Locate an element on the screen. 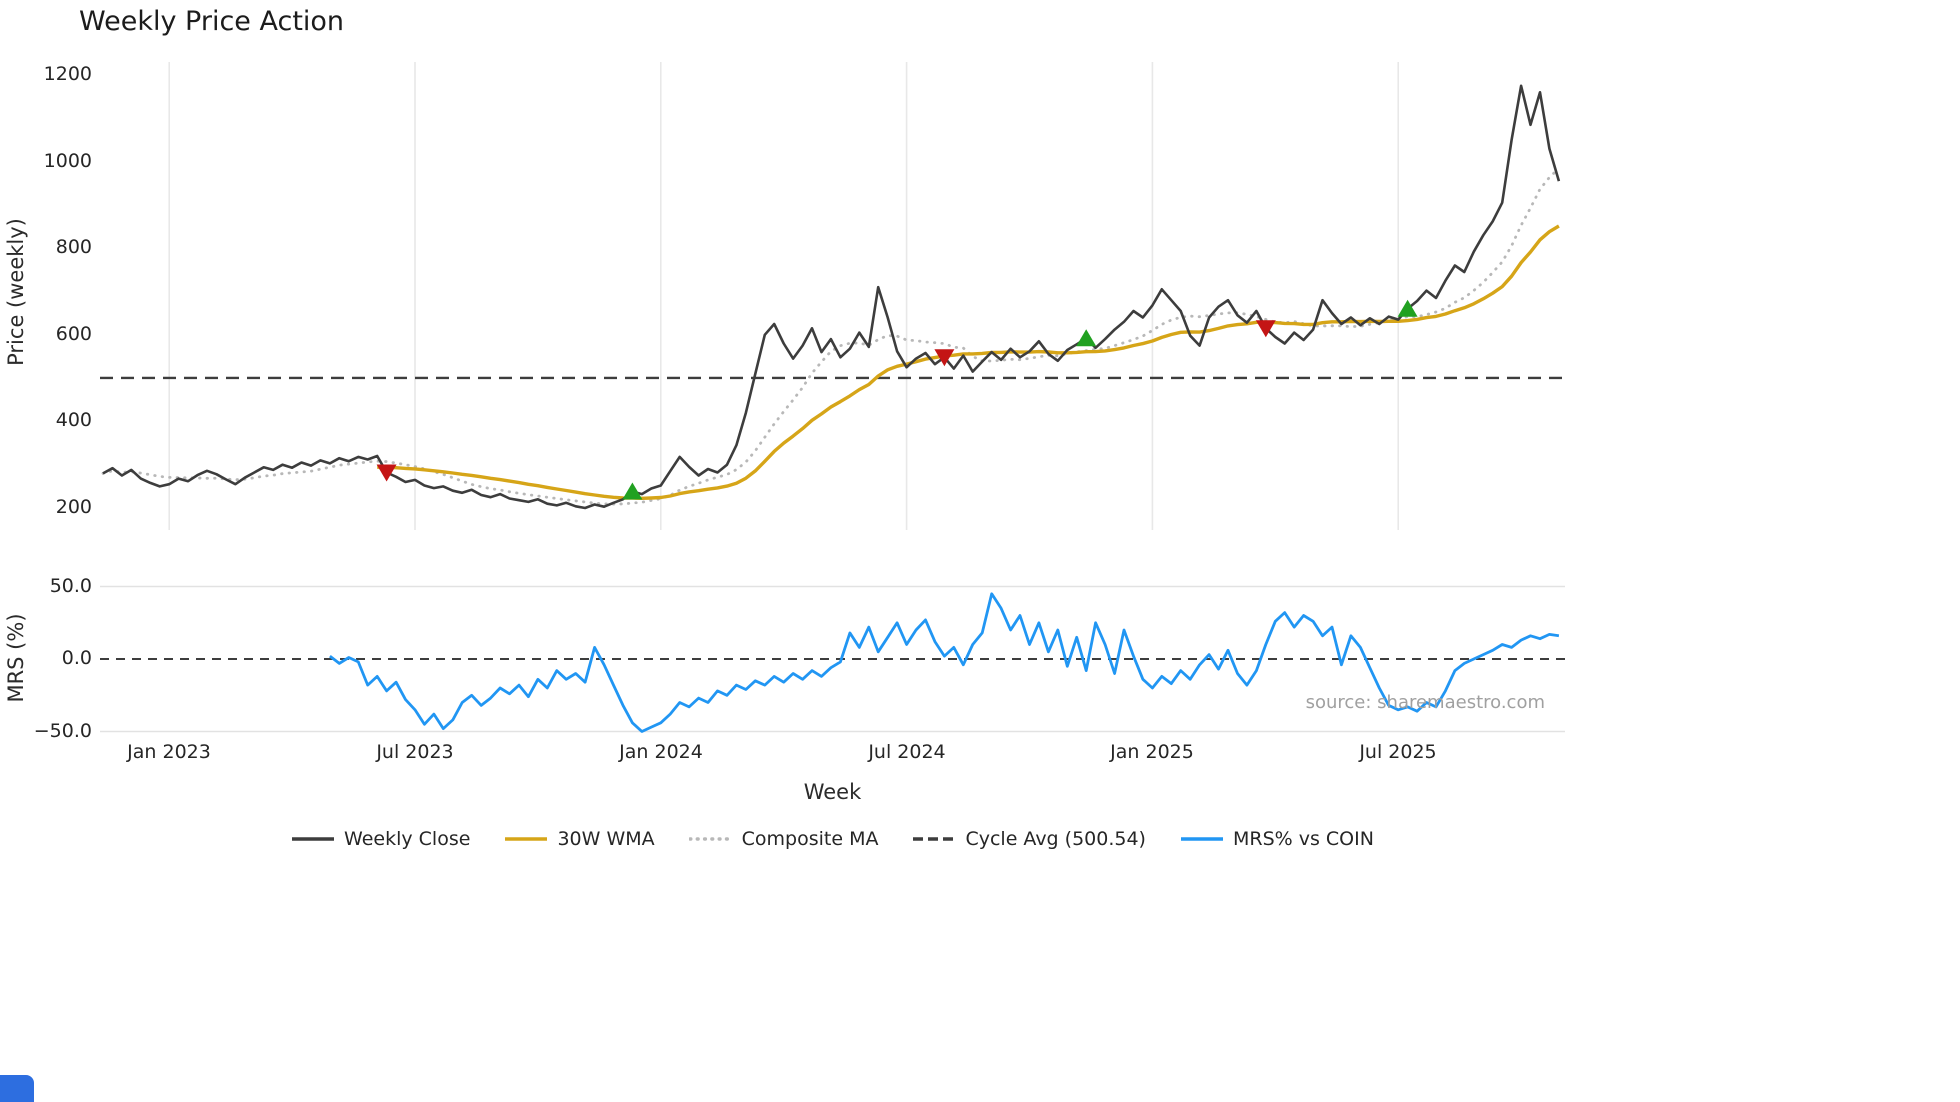 The width and height of the screenshot is (1960, 1102). legend-label: MRS% vs COIN is located at coordinates (1303, 839).